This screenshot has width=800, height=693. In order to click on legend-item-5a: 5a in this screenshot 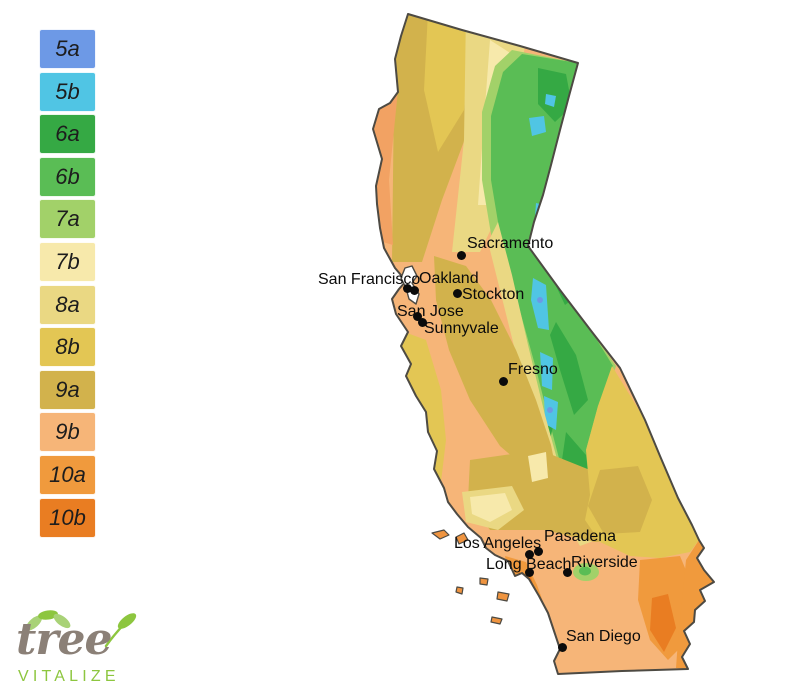, I will do `click(67, 49)`.